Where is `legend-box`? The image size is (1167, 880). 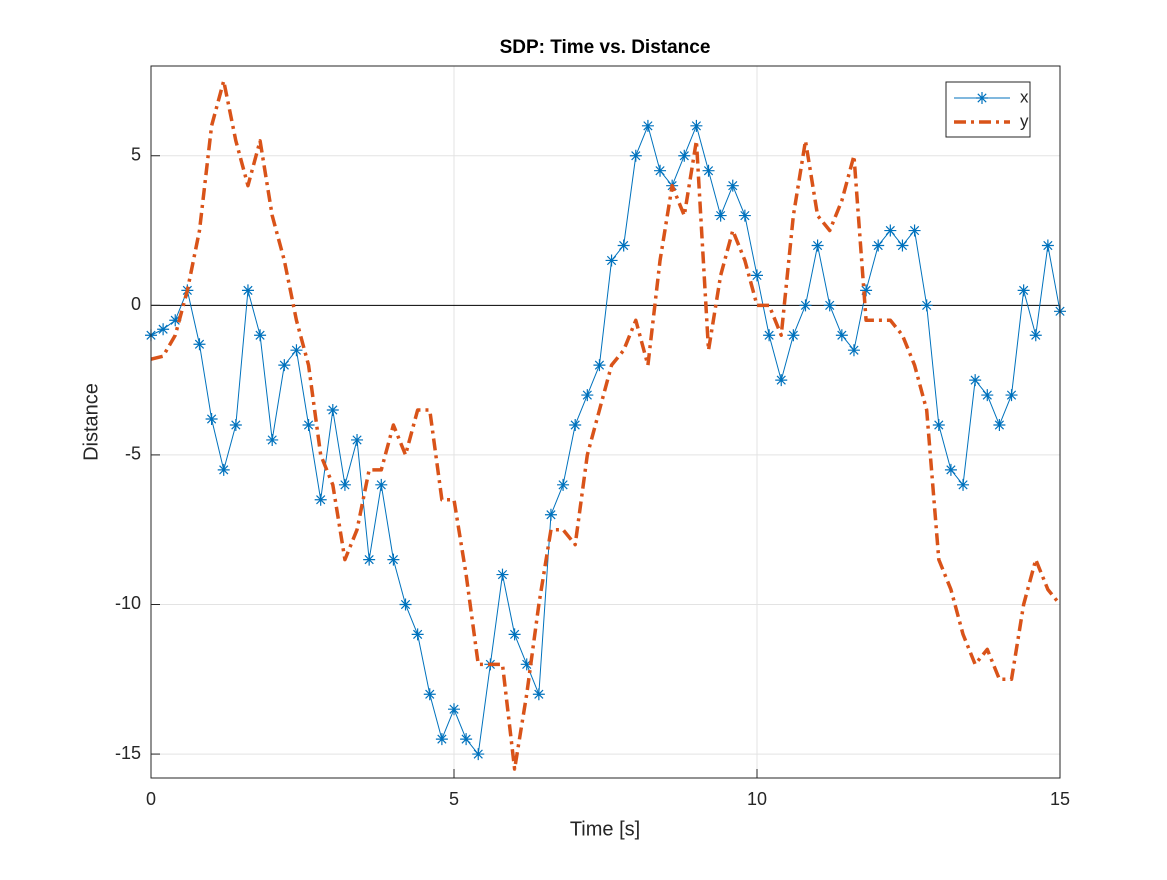
legend-box is located at coordinates (988, 109).